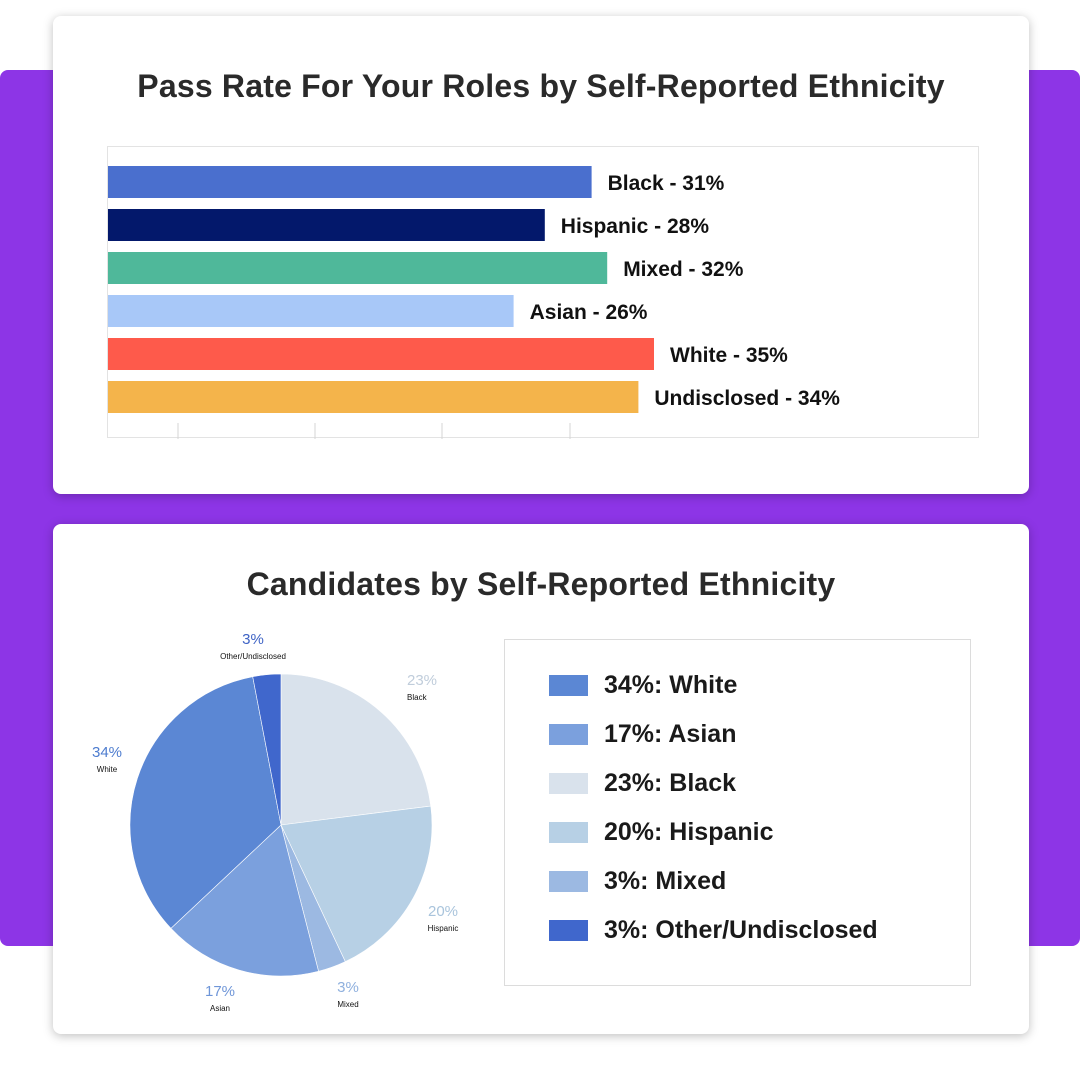 The image size is (1080, 1068). What do you see at coordinates (670, 733) in the screenshot?
I see `legend-label: 17%: Asian` at bounding box center [670, 733].